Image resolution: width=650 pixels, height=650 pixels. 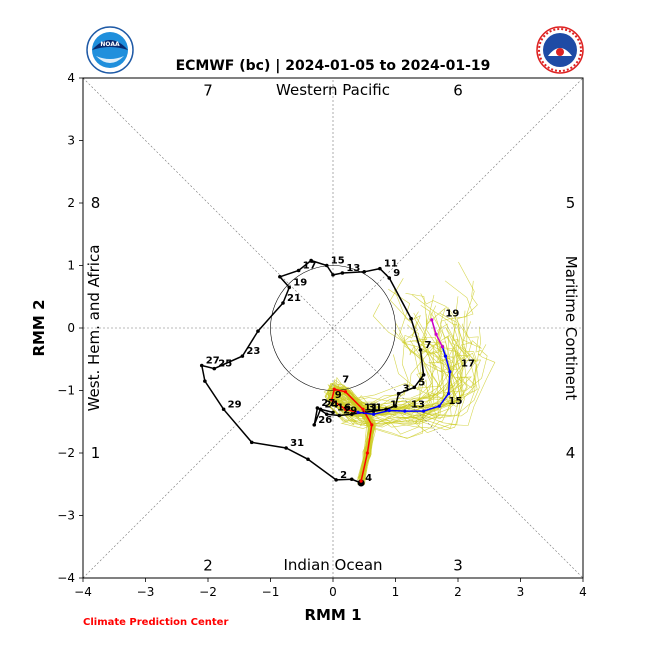 I want to click on unit-circle, so click(x=333, y=328).